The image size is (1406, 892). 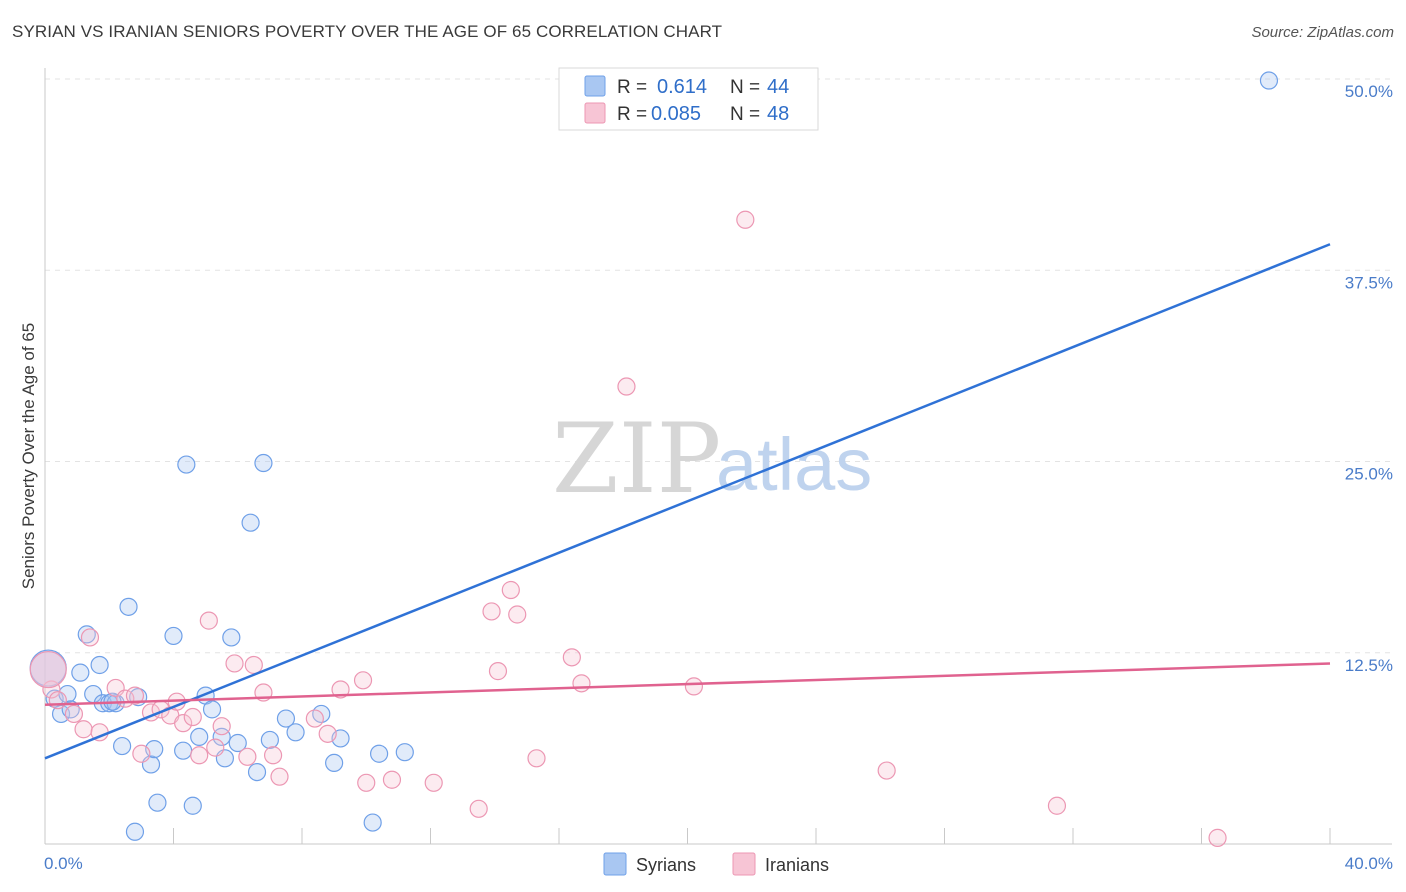 What do you see at coordinates (682, 87) in the screenshot?
I see `legend-r-value-0: 0.614` at bounding box center [682, 87].